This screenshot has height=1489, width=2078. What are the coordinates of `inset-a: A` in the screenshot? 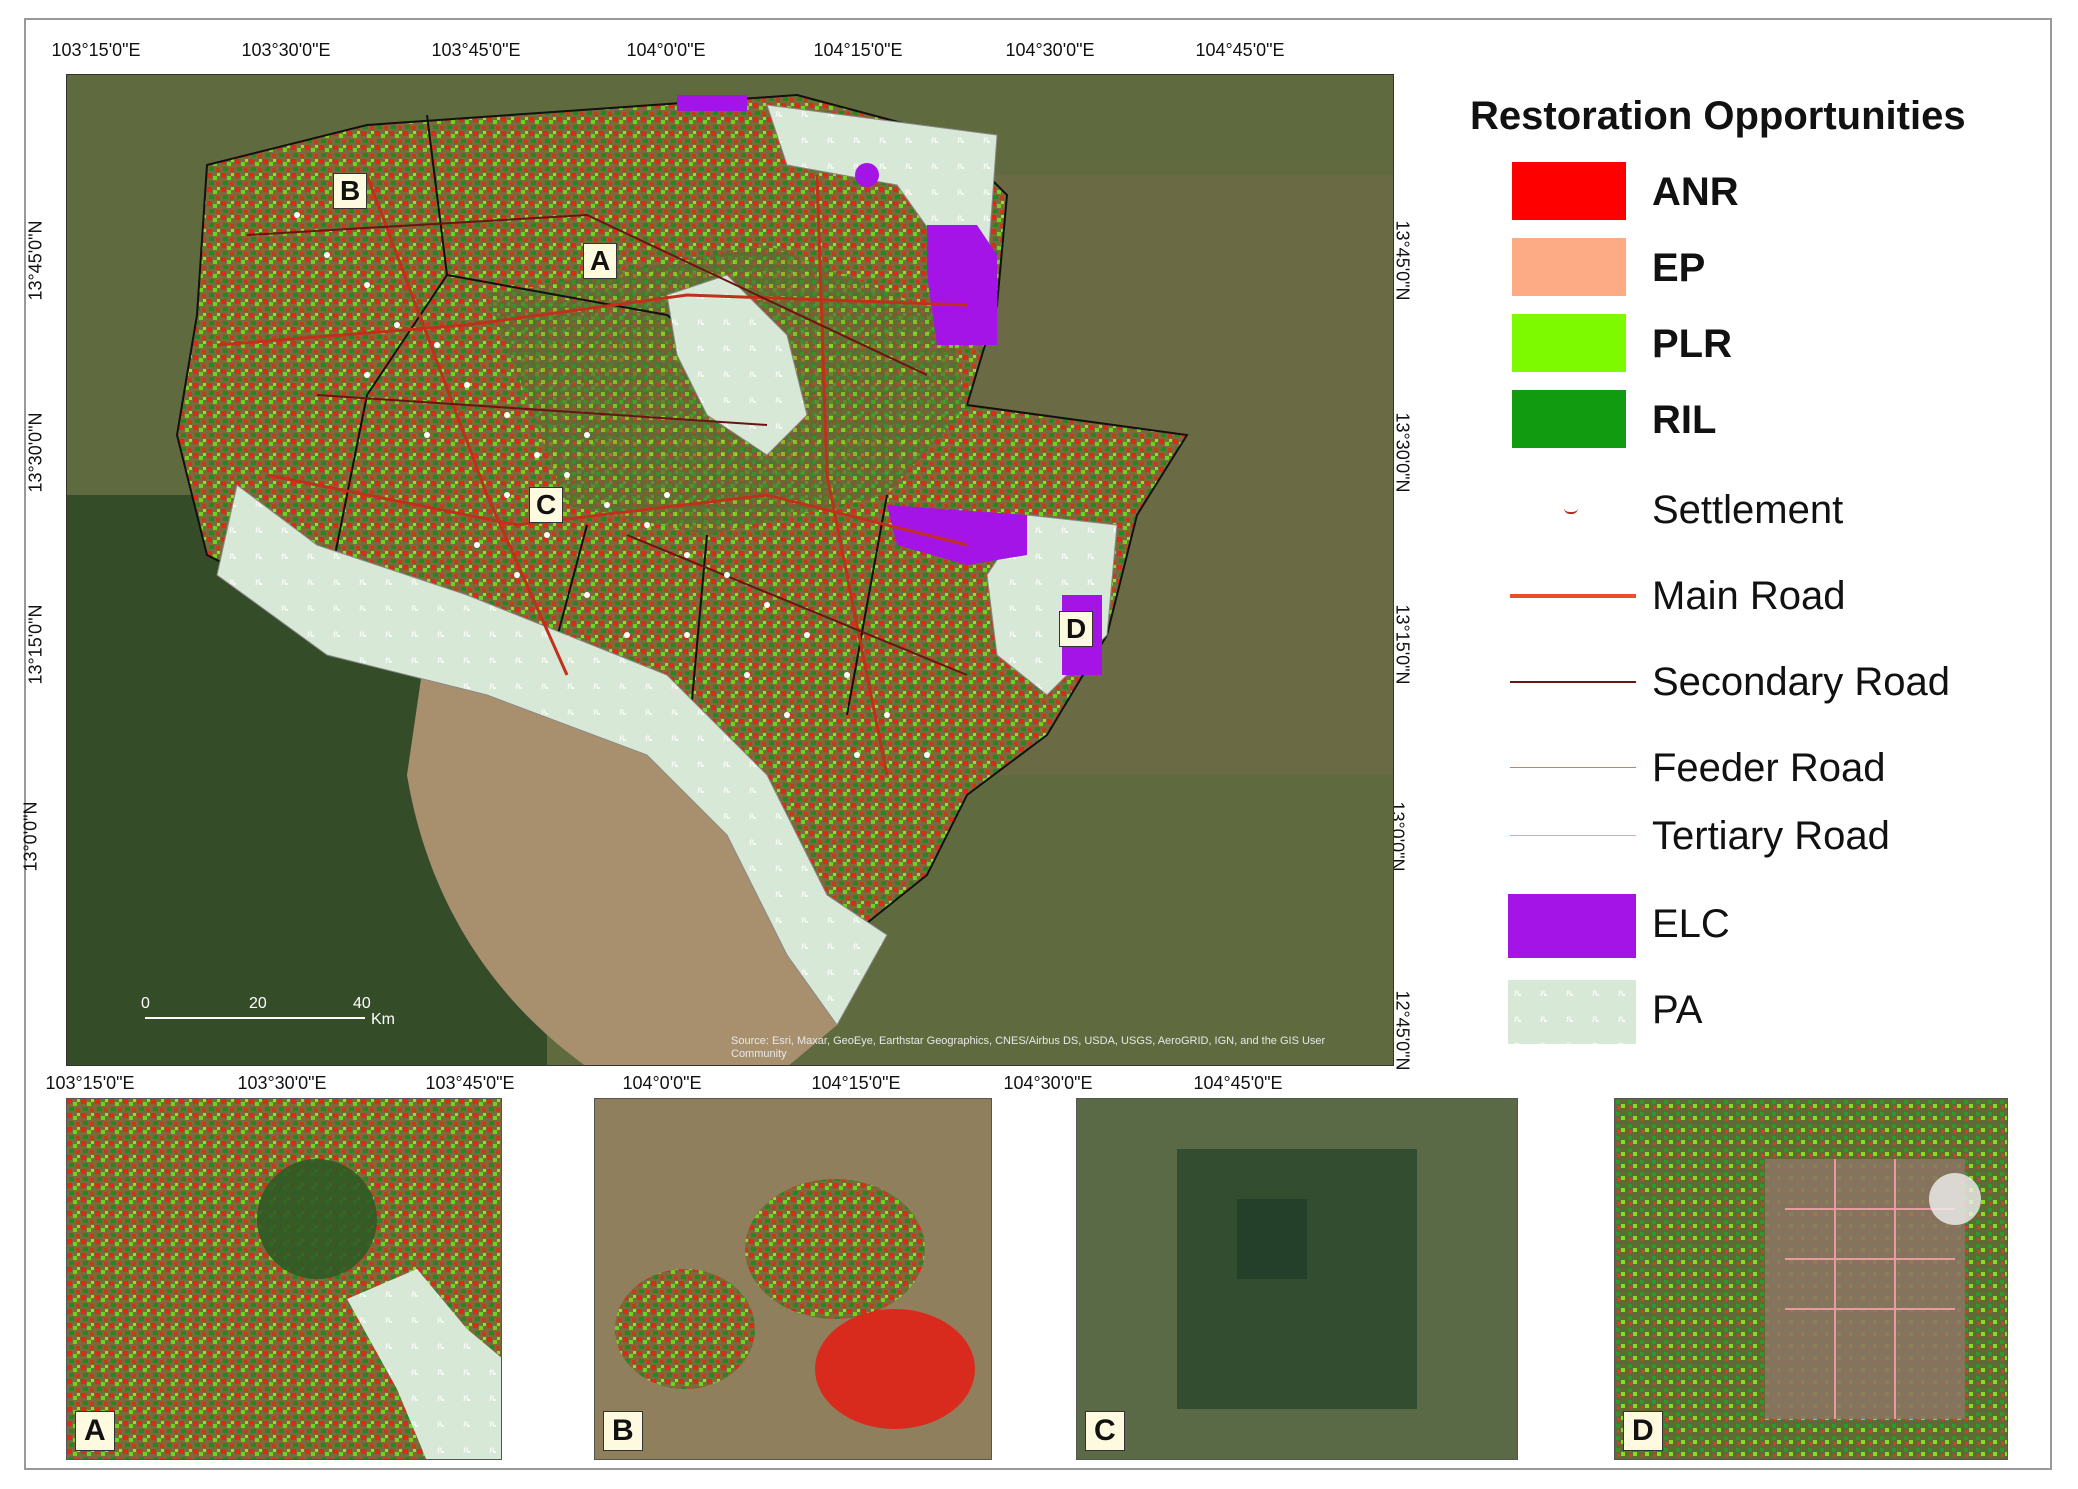 It's located at (284, 1279).